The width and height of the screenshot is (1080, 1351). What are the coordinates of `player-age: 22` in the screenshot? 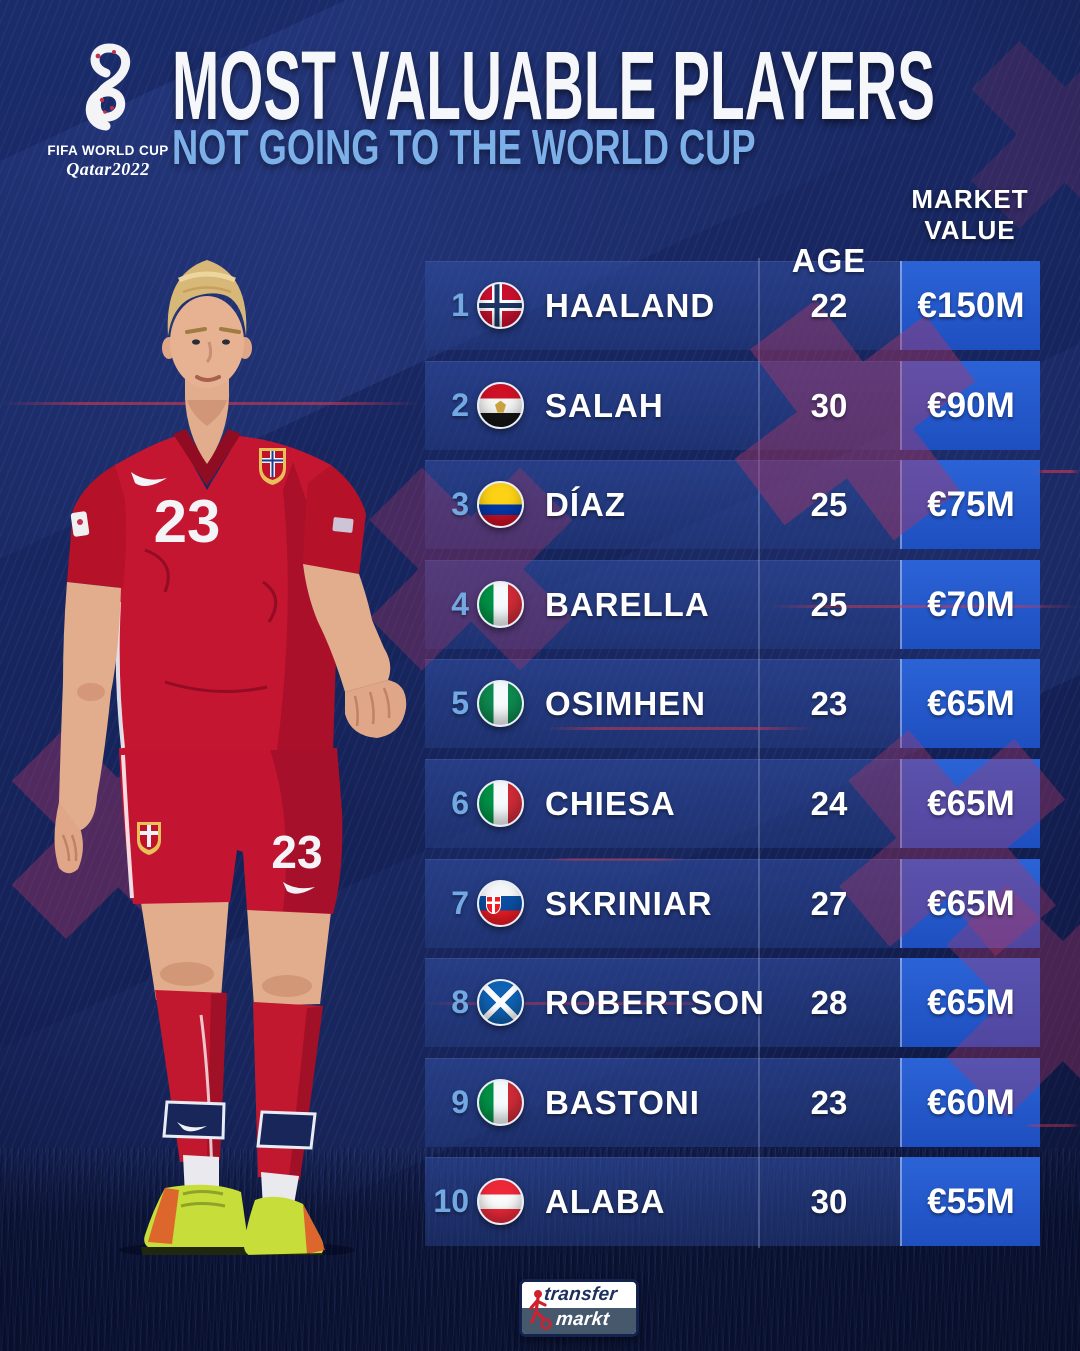 It's located at (829, 305).